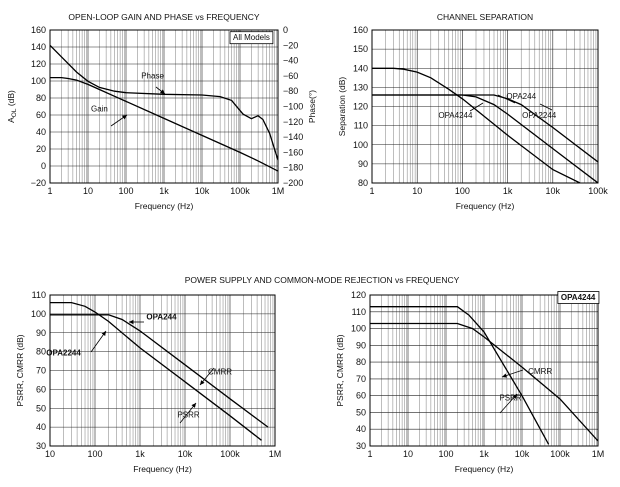  Describe the element at coordinates (41, 149) in the screenshot. I see `y-tick-label: 20` at that location.